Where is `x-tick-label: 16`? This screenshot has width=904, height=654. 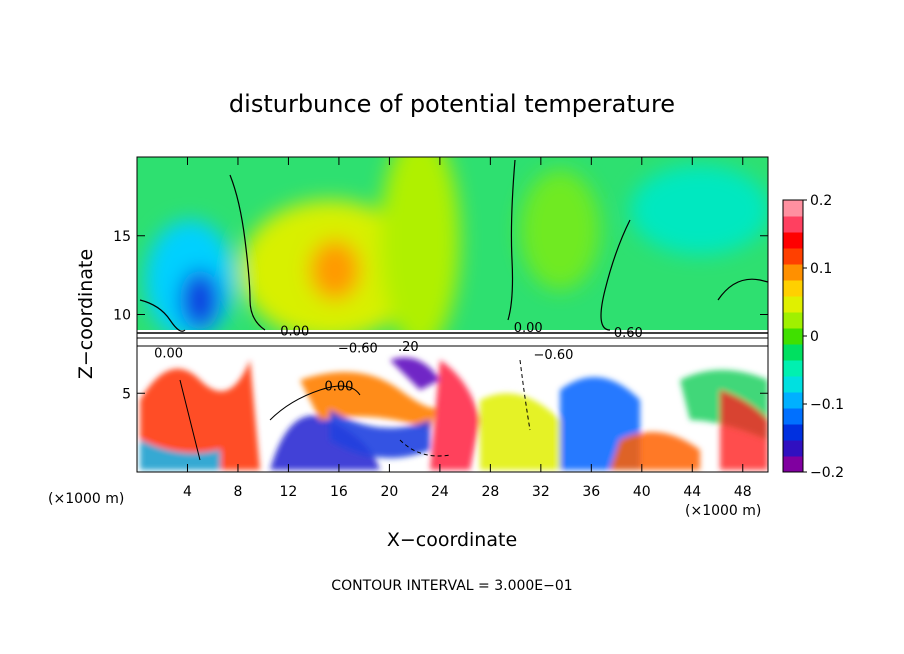
x-tick-label: 16 is located at coordinates (339, 492).